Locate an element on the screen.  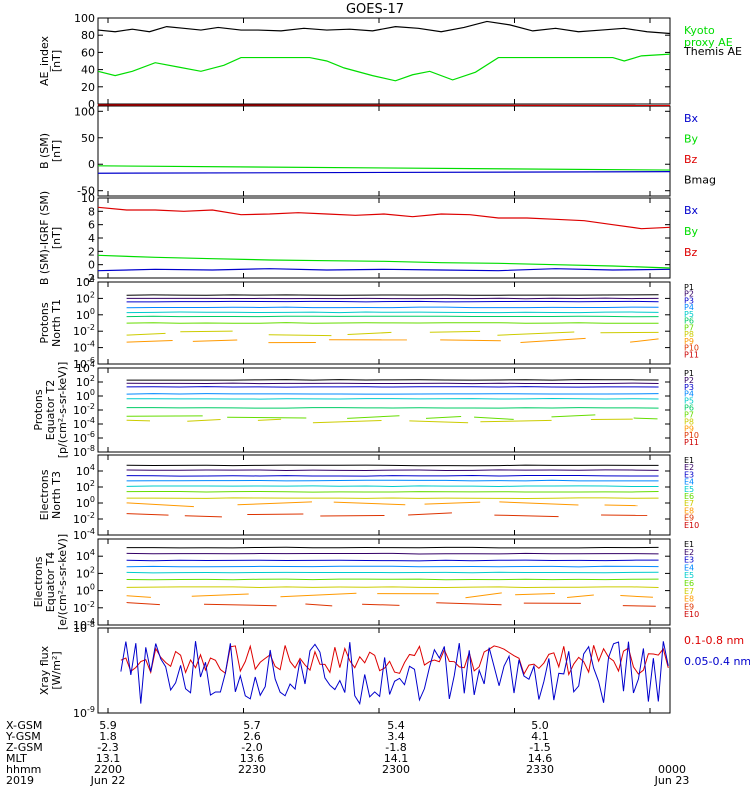
footer-value: 13.6 is located at coordinates (252, 758).